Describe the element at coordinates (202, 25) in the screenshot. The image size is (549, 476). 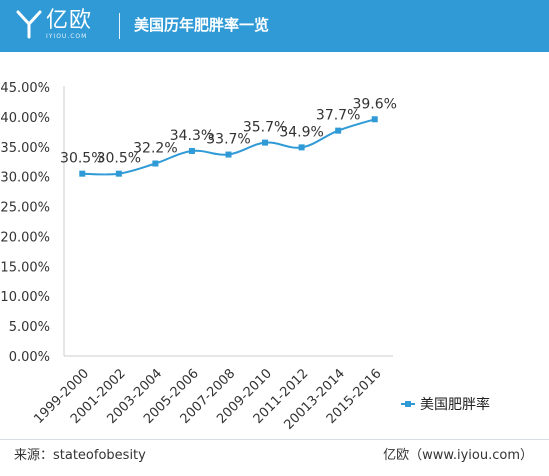
I see `page-title: 美国历年肥胖率一览` at that location.